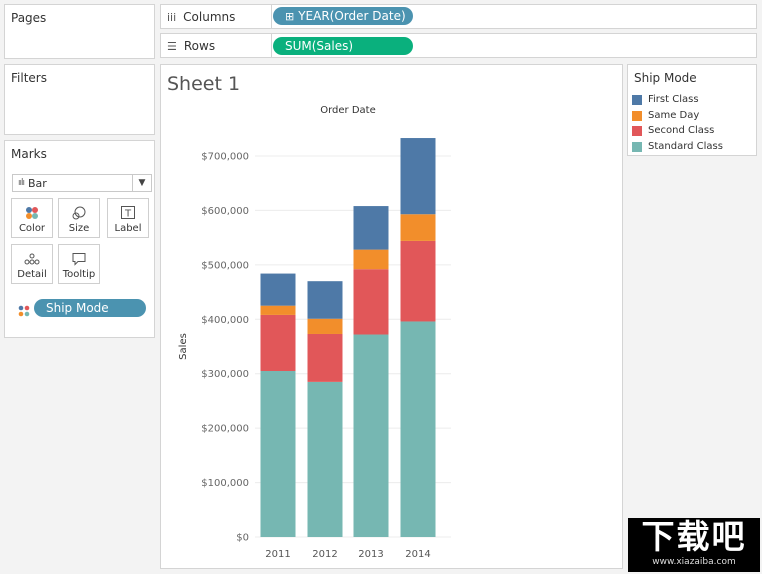  Describe the element at coordinates (77, 308) in the screenshot. I see `ship-mode-pill-label: Ship Mode` at that location.